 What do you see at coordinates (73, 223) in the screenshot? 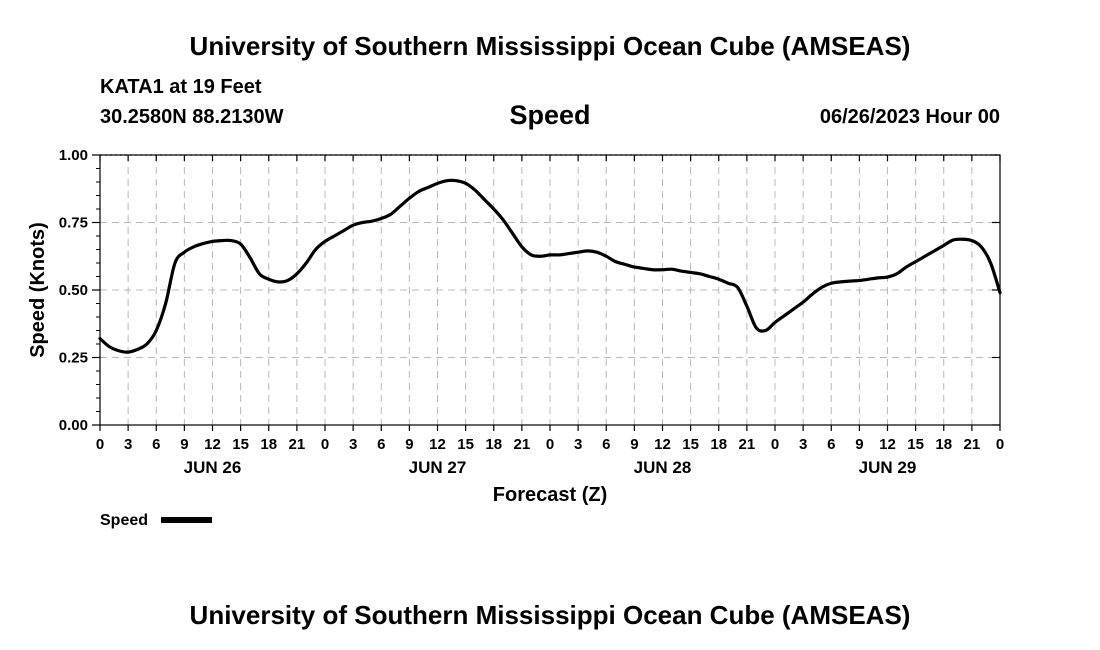
I see `y-tick-label: 0.75` at bounding box center [73, 223].